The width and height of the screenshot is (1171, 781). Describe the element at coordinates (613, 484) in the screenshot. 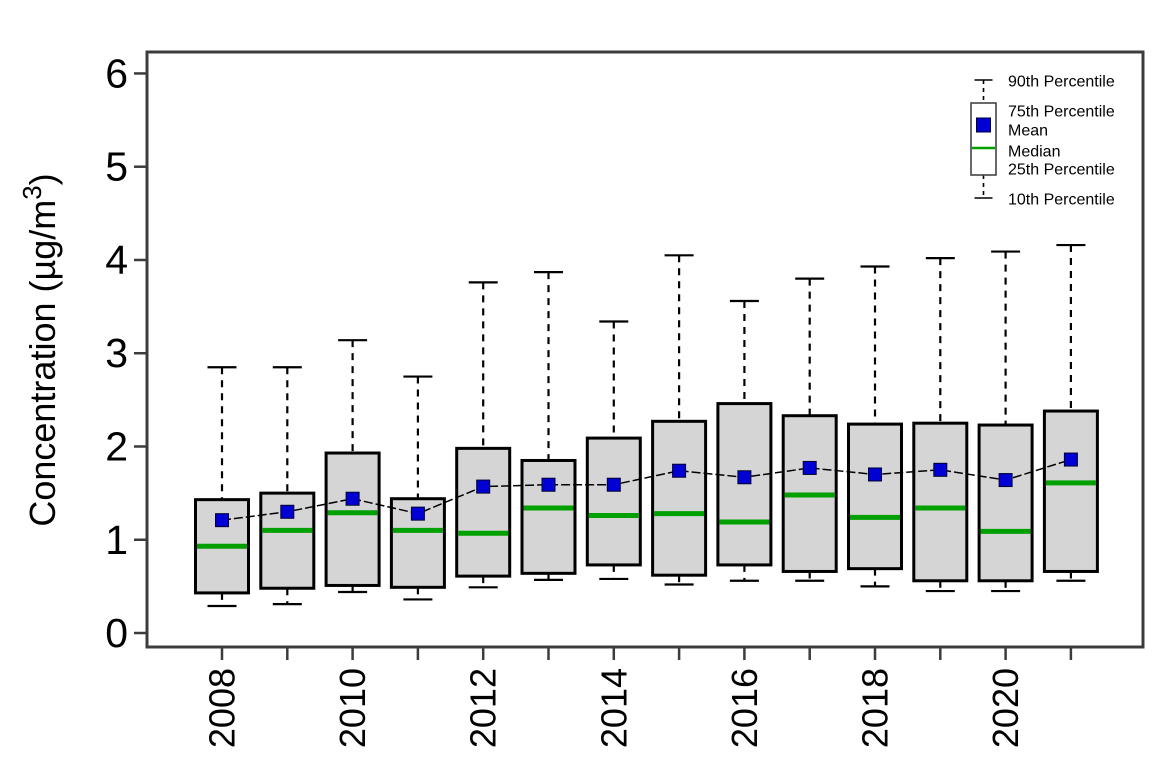

I see `mean-marker-2014` at that location.